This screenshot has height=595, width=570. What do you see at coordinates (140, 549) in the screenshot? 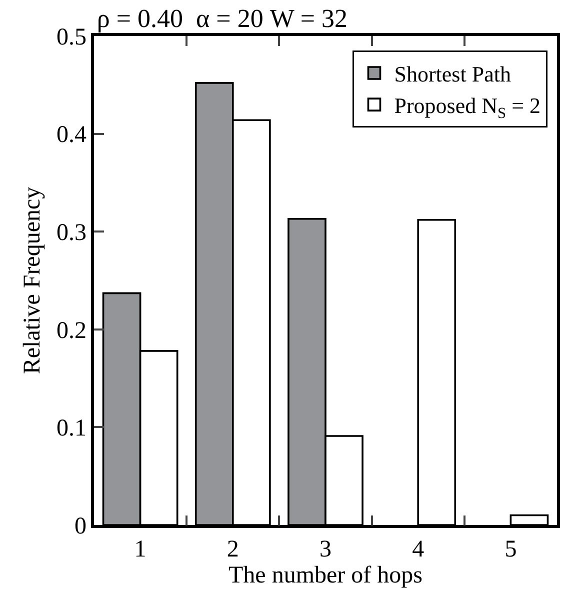
I see `x-tick-label: 1` at bounding box center [140, 549].